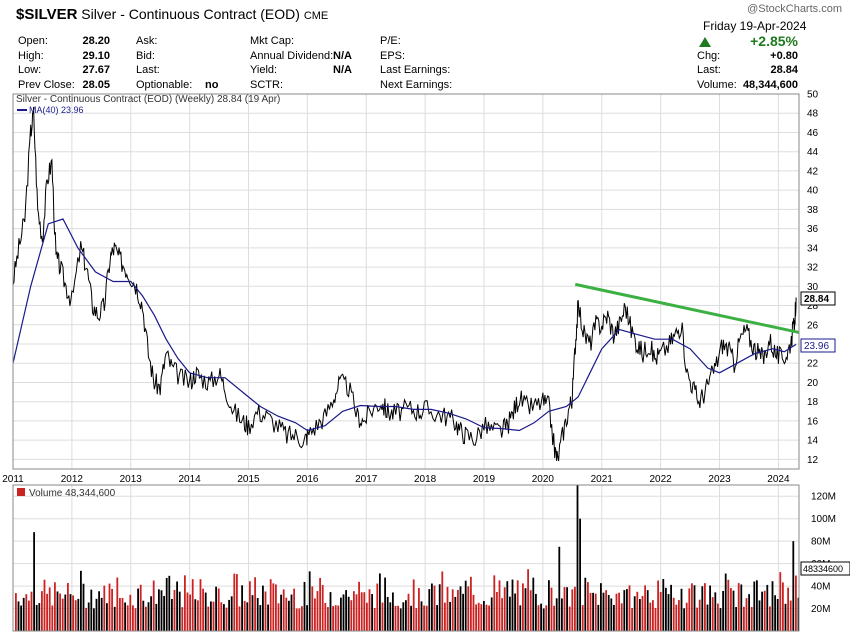  What do you see at coordinates (813, 152) in the screenshot?
I see `price-tick-label: 44` at bounding box center [813, 152].